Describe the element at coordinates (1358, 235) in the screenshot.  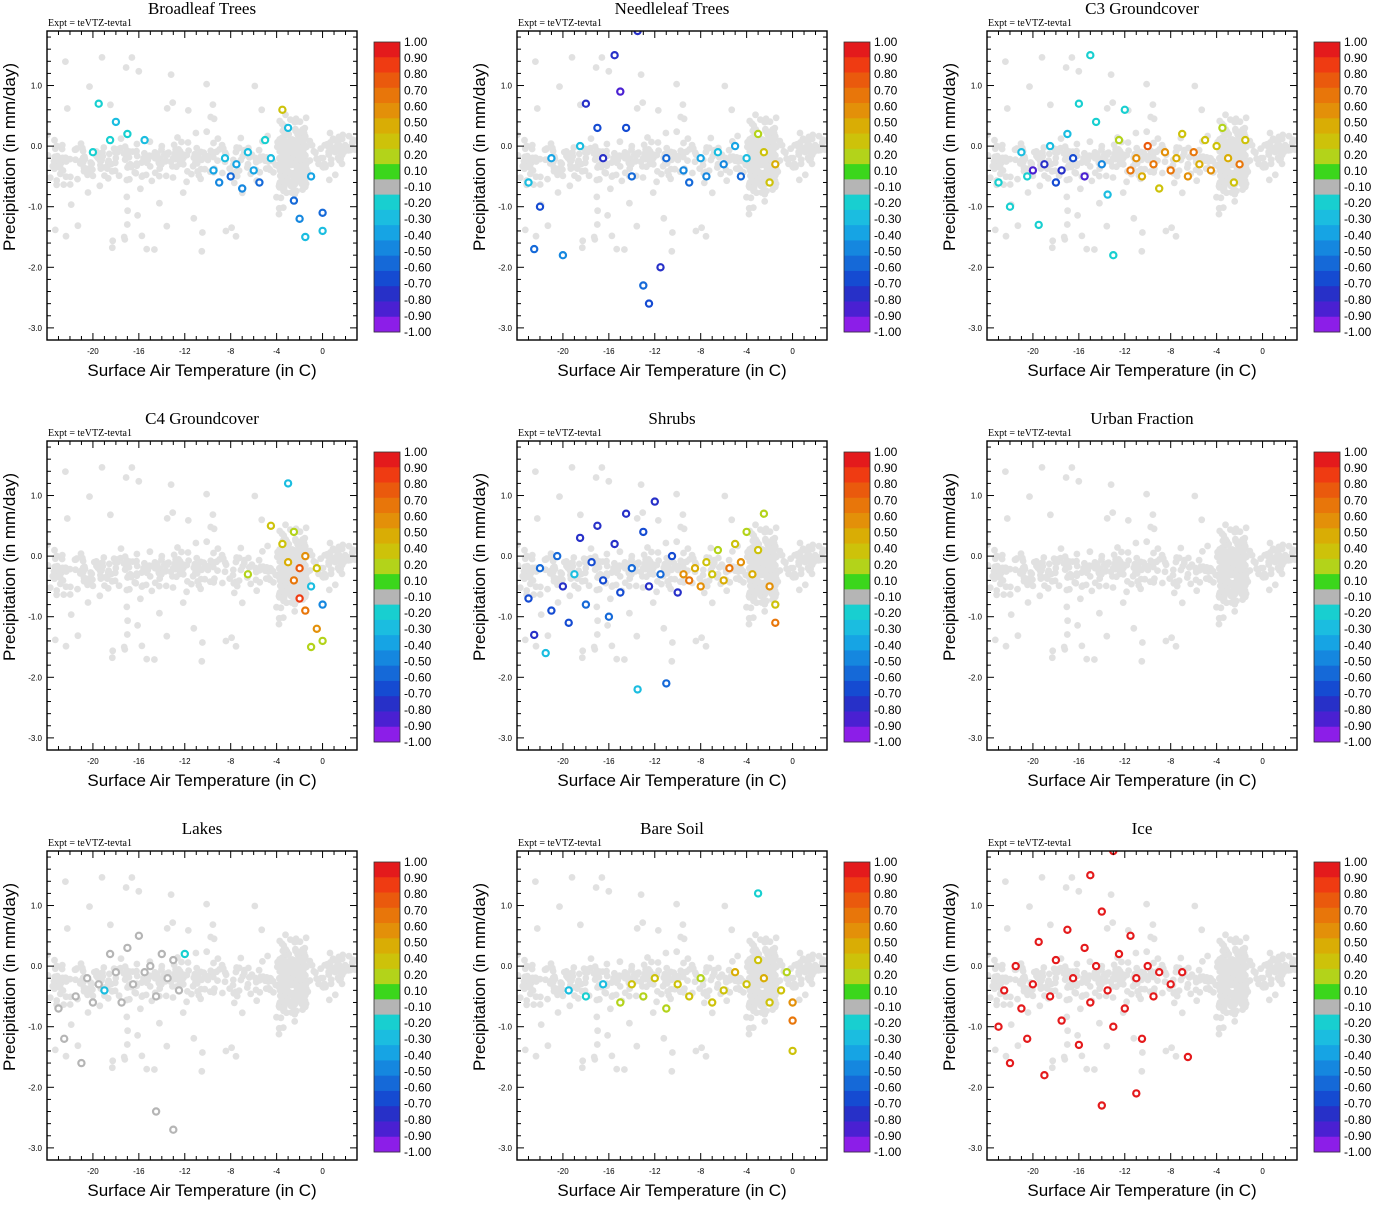
I see `colorbar-label: -0.40` at that location.